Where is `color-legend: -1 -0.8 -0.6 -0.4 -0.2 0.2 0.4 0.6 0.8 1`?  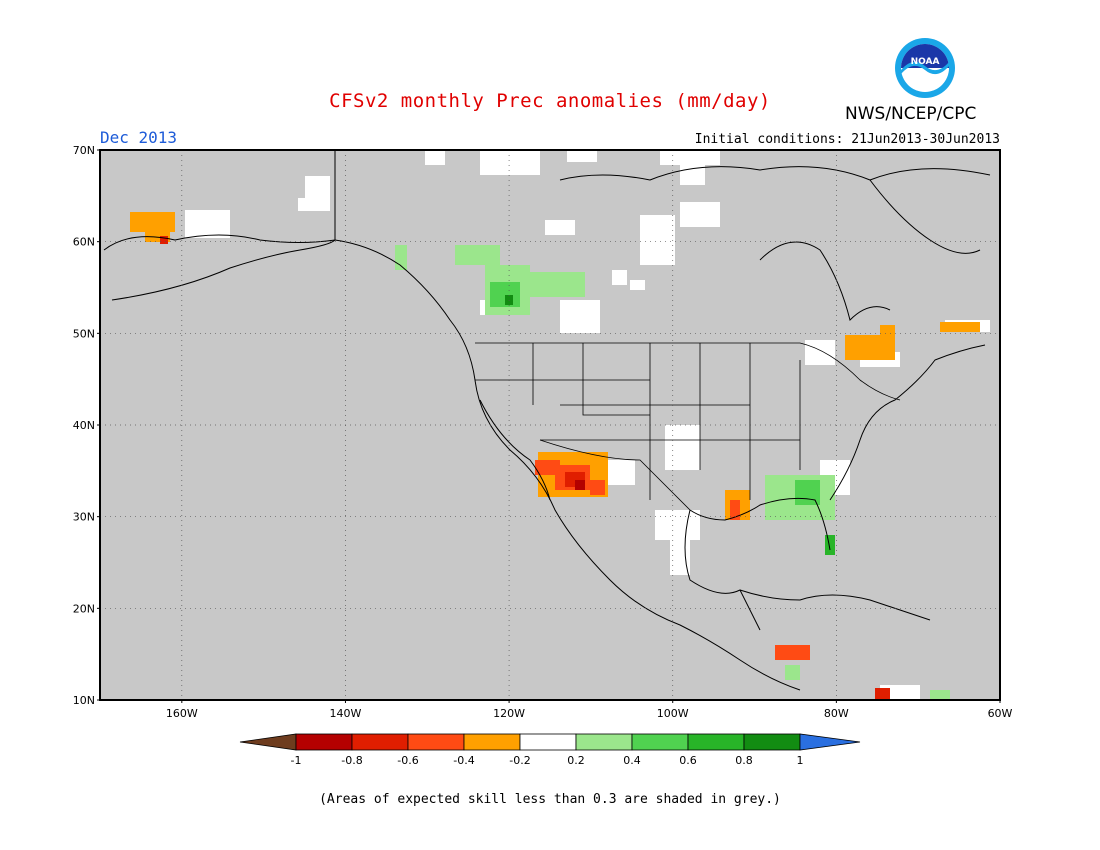
color-legend: -1 -0.8 -0.6 -0.4 -0.2 0.2 0.4 0.6 0.8 1 is located at coordinates (550, 750).